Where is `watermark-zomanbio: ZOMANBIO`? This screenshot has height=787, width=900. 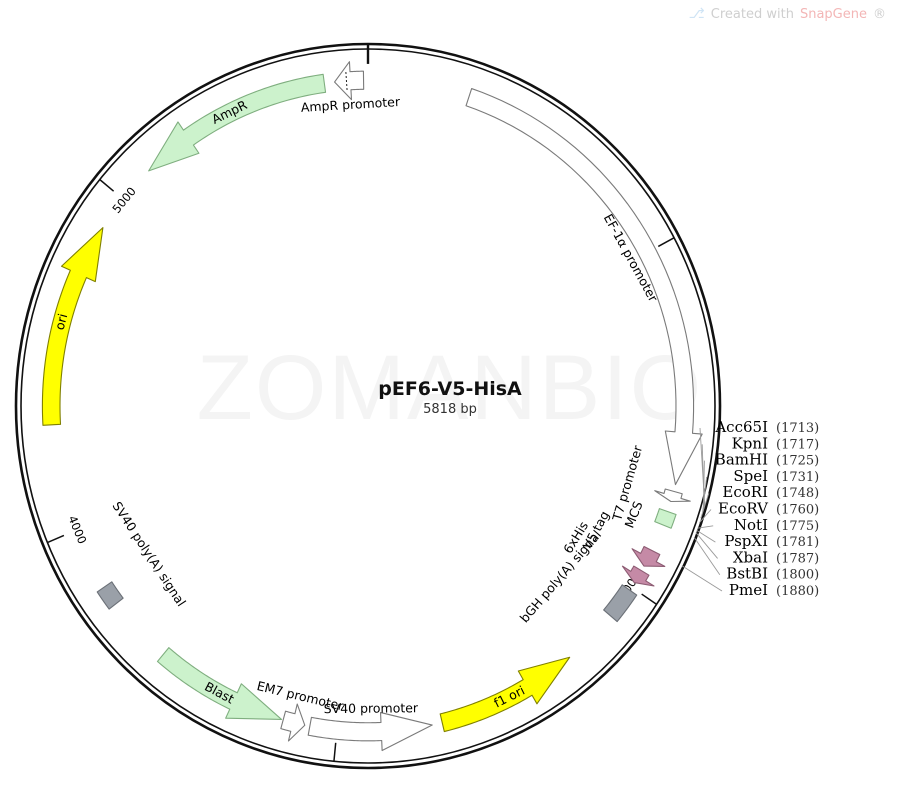 watermark-zomanbio: ZOMANBIO is located at coordinates (450, 388).